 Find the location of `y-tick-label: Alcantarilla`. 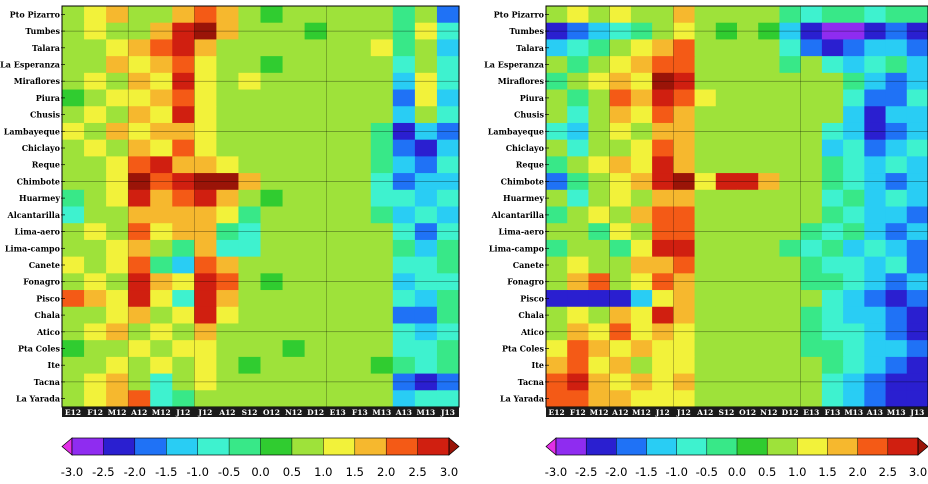

y-tick-label: Alcantarilla is located at coordinates (33, 215).